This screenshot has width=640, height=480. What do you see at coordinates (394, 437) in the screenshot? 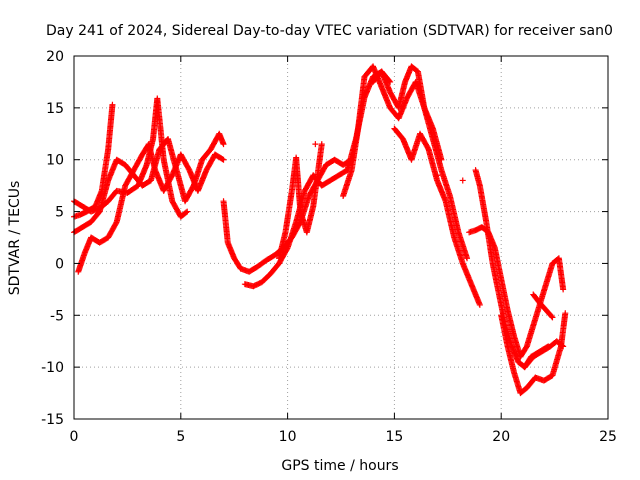
I see `x-tick-label: 15` at bounding box center [394, 437].